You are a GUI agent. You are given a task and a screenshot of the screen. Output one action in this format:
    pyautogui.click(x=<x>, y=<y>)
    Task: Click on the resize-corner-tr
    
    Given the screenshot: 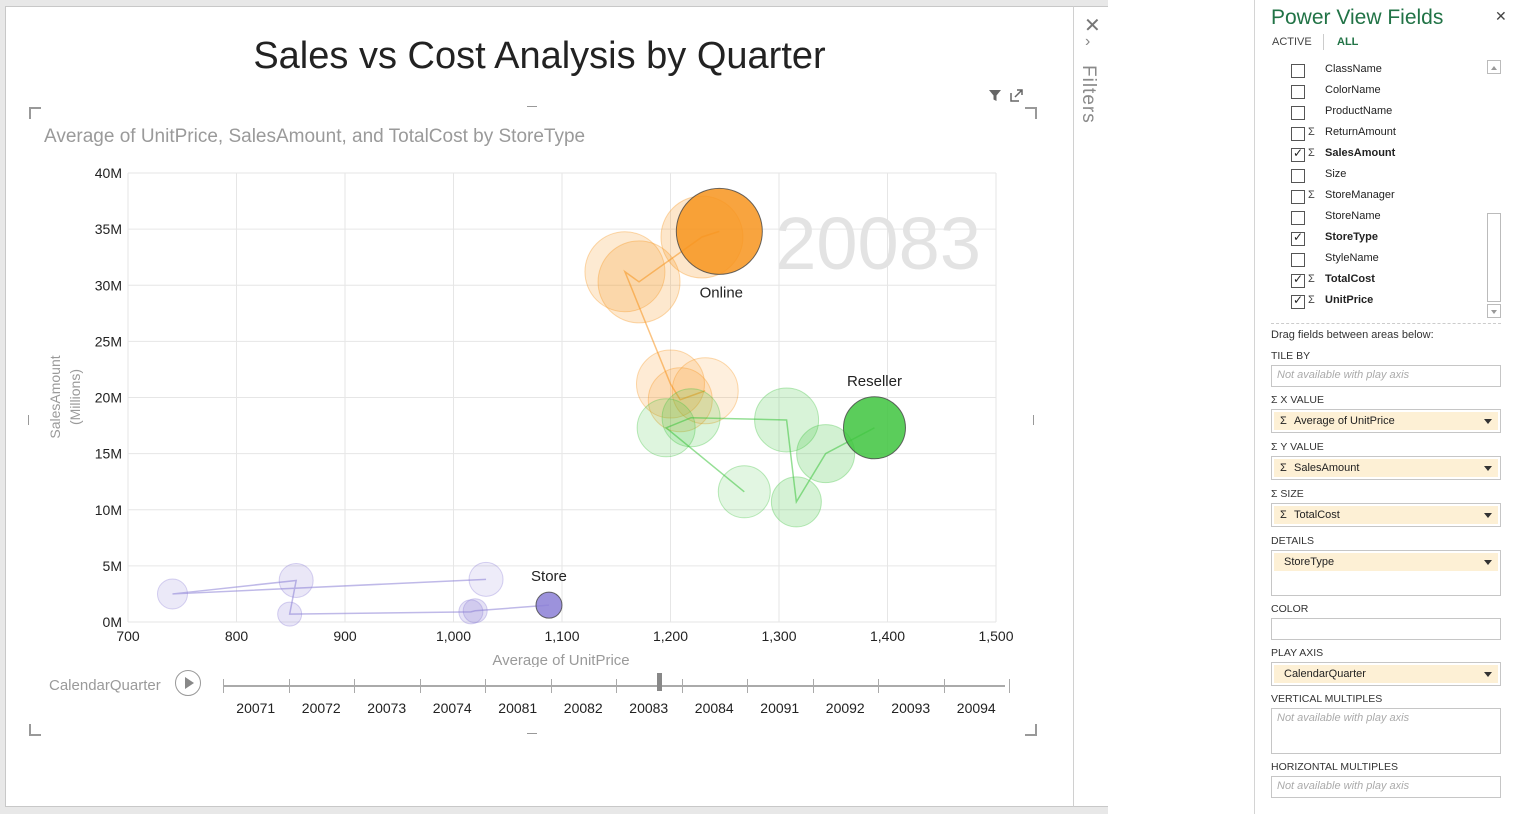 What is the action you would take?
    pyautogui.click(x=1031, y=113)
    